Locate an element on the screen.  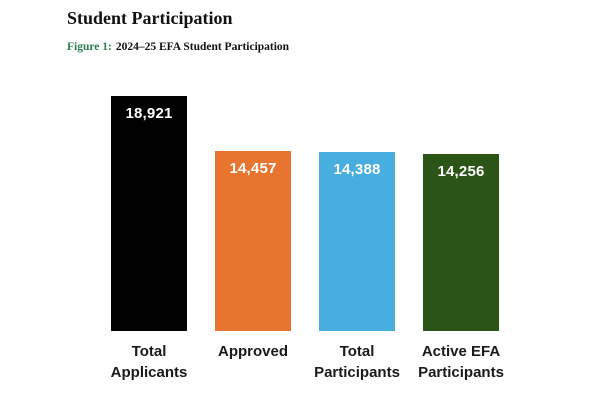
bar-column: 14,457 Approved is located at coordinates (253, 239).